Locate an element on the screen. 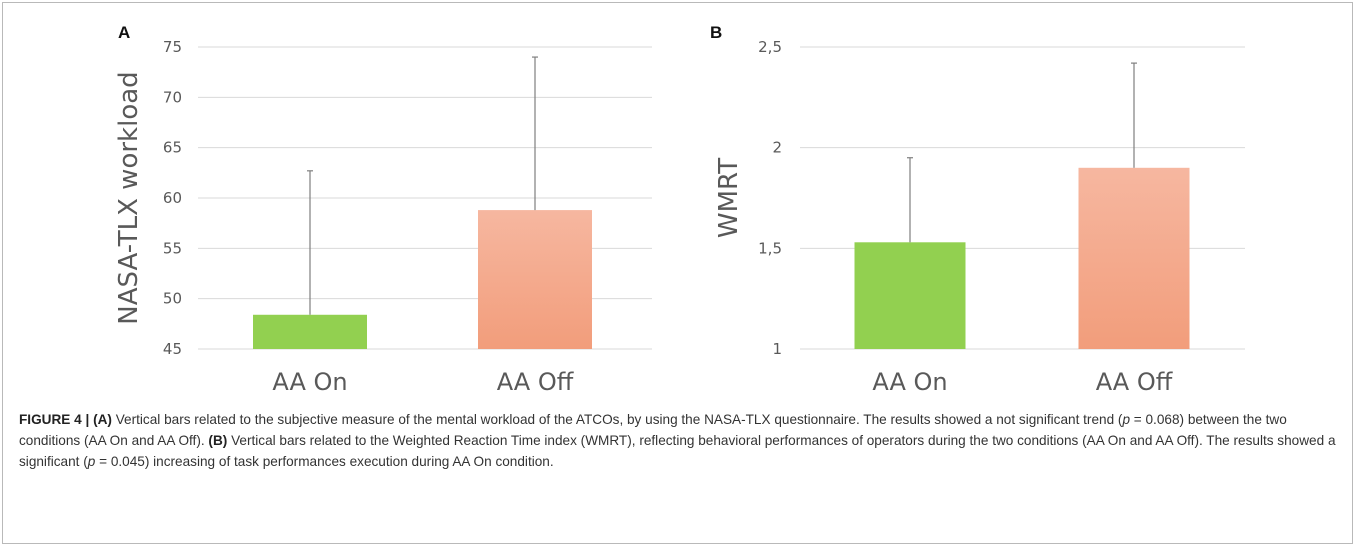 The width and height of the screenshot is (1357, 548). y-tick-label-a-6: 75 is located at coordinates (172, 47).